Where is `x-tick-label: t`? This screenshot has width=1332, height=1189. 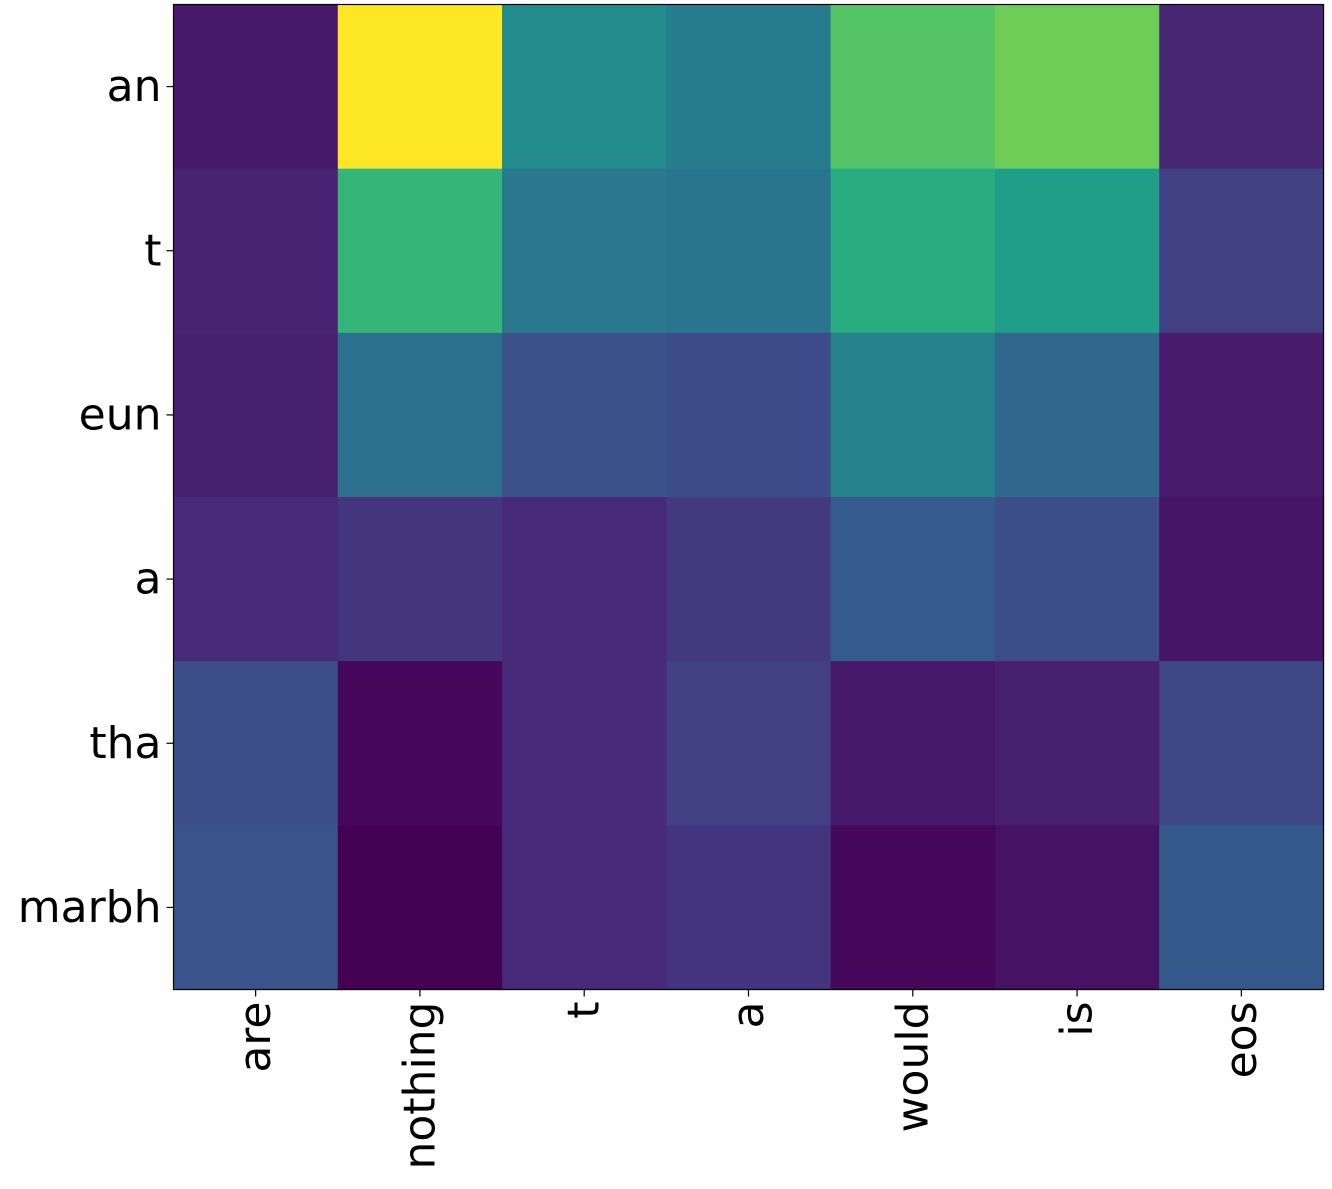 x-tick-label: t is located at coordinates (584, 1010).